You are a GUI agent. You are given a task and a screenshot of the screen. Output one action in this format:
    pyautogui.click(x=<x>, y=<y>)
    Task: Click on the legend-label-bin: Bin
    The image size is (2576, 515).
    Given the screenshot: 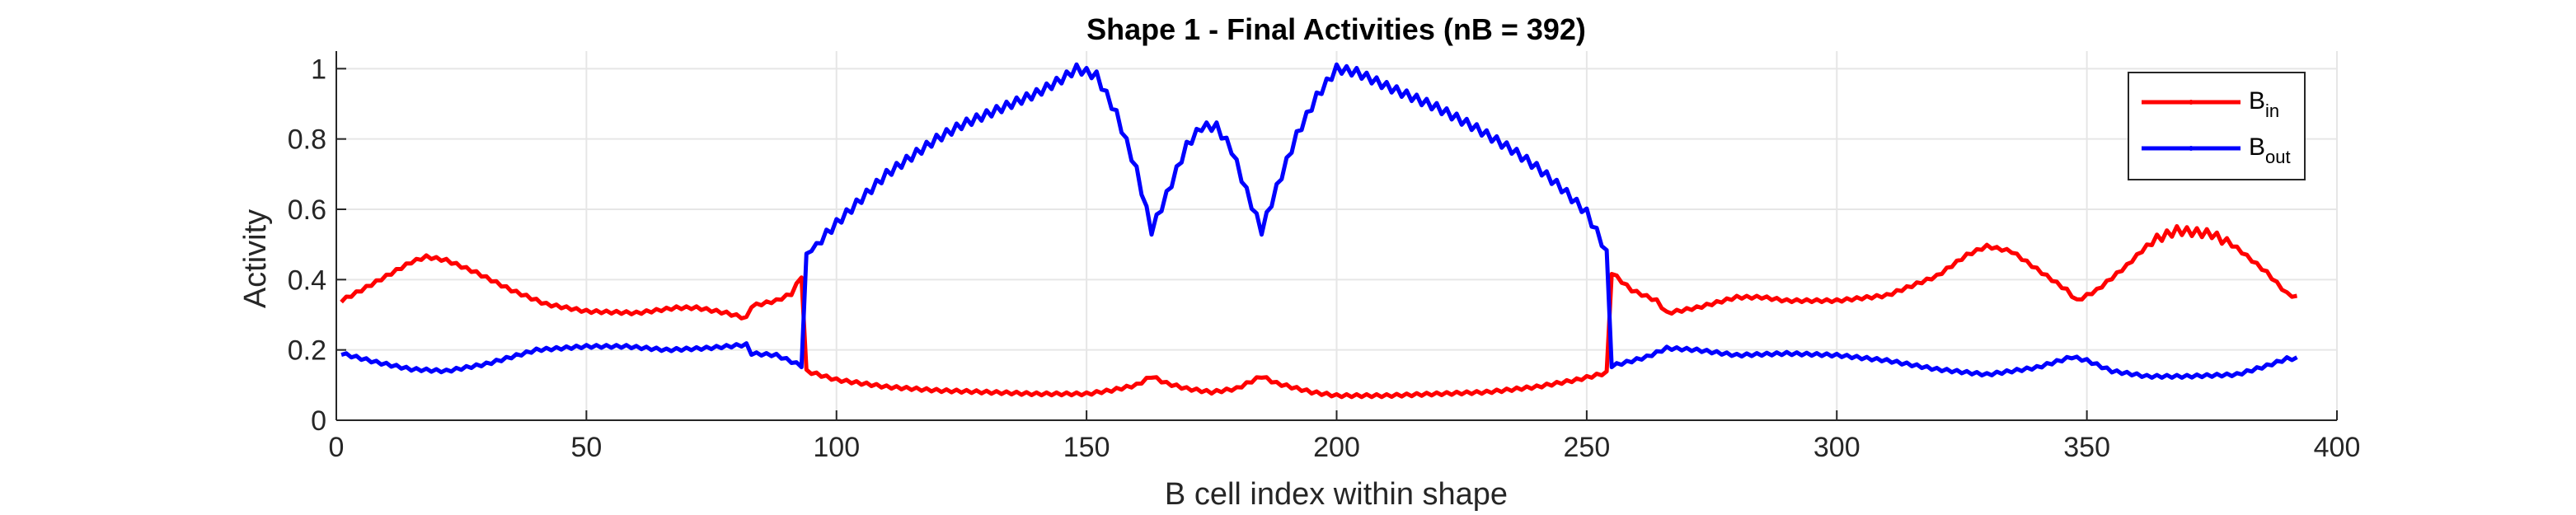 What is the action you would take?
    pyautogui.click(x=2264, y=104)
    